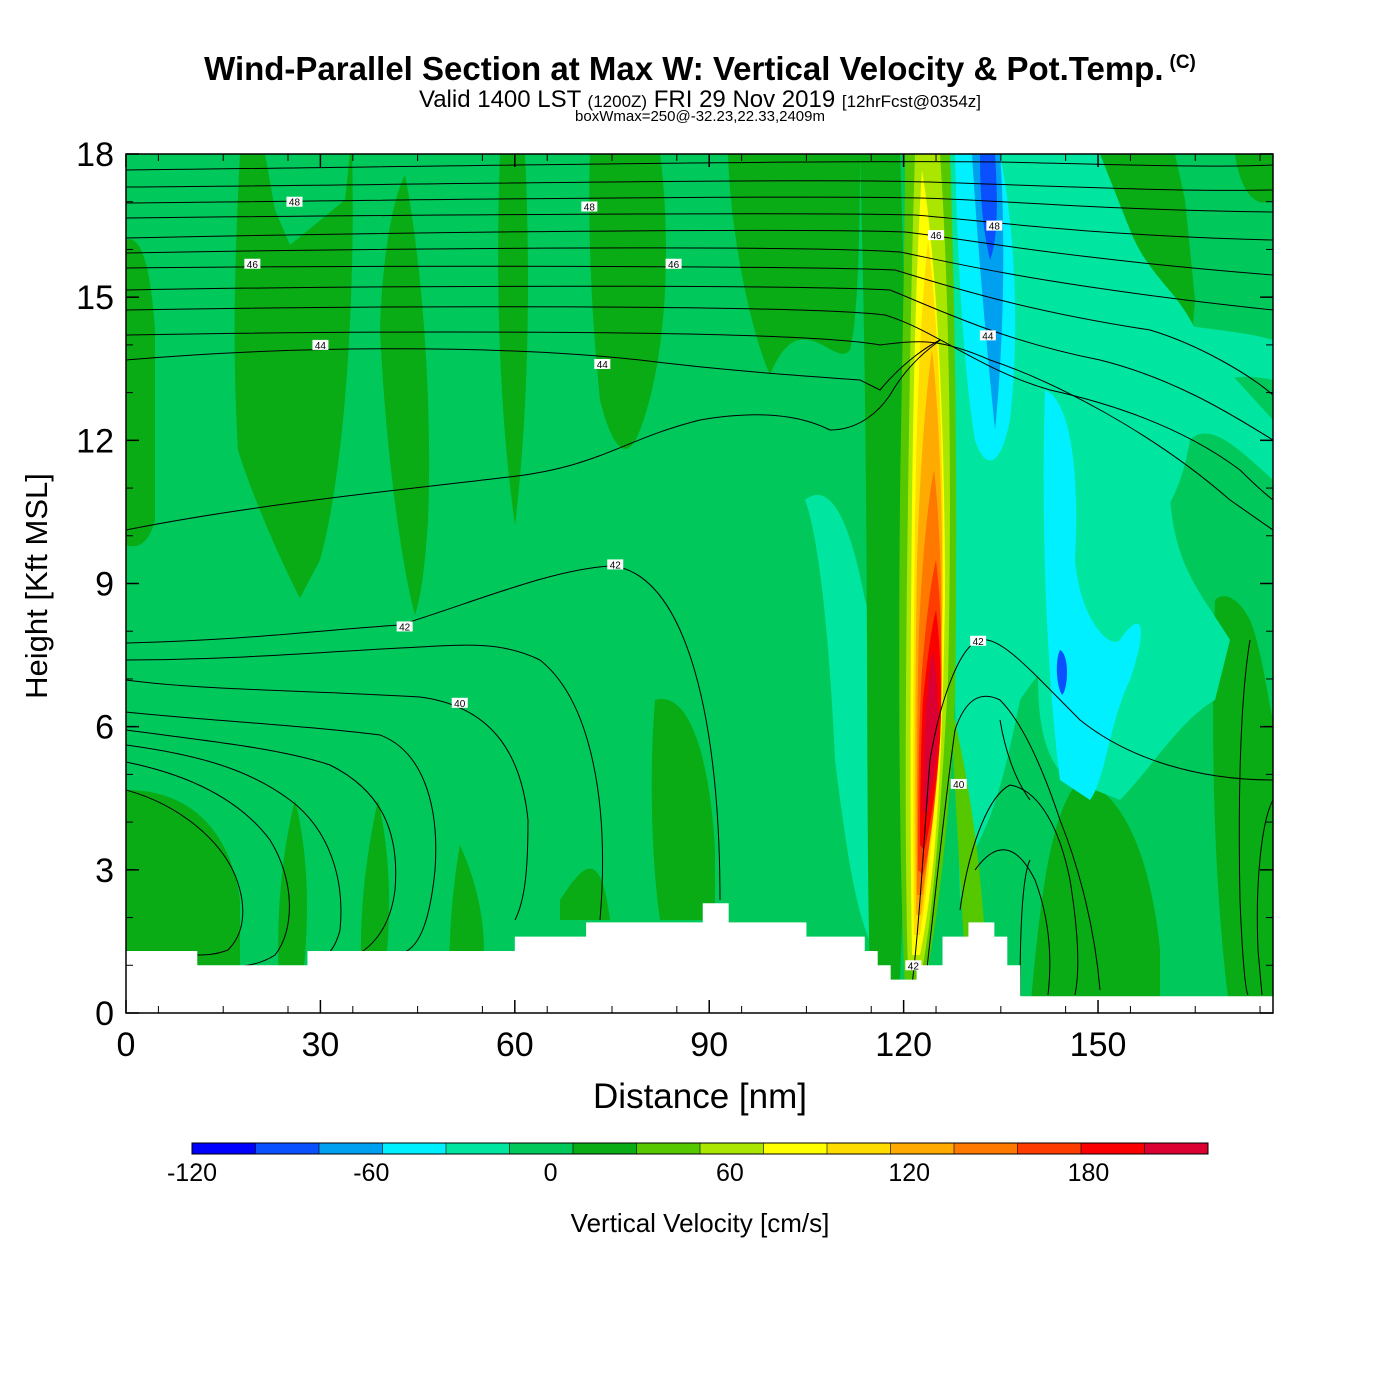 This screenshot has width=1400, height=1400. Describe the element at coordinates (126, 1045) in the screenshot. I see `x-tick-label: 0` at that location.